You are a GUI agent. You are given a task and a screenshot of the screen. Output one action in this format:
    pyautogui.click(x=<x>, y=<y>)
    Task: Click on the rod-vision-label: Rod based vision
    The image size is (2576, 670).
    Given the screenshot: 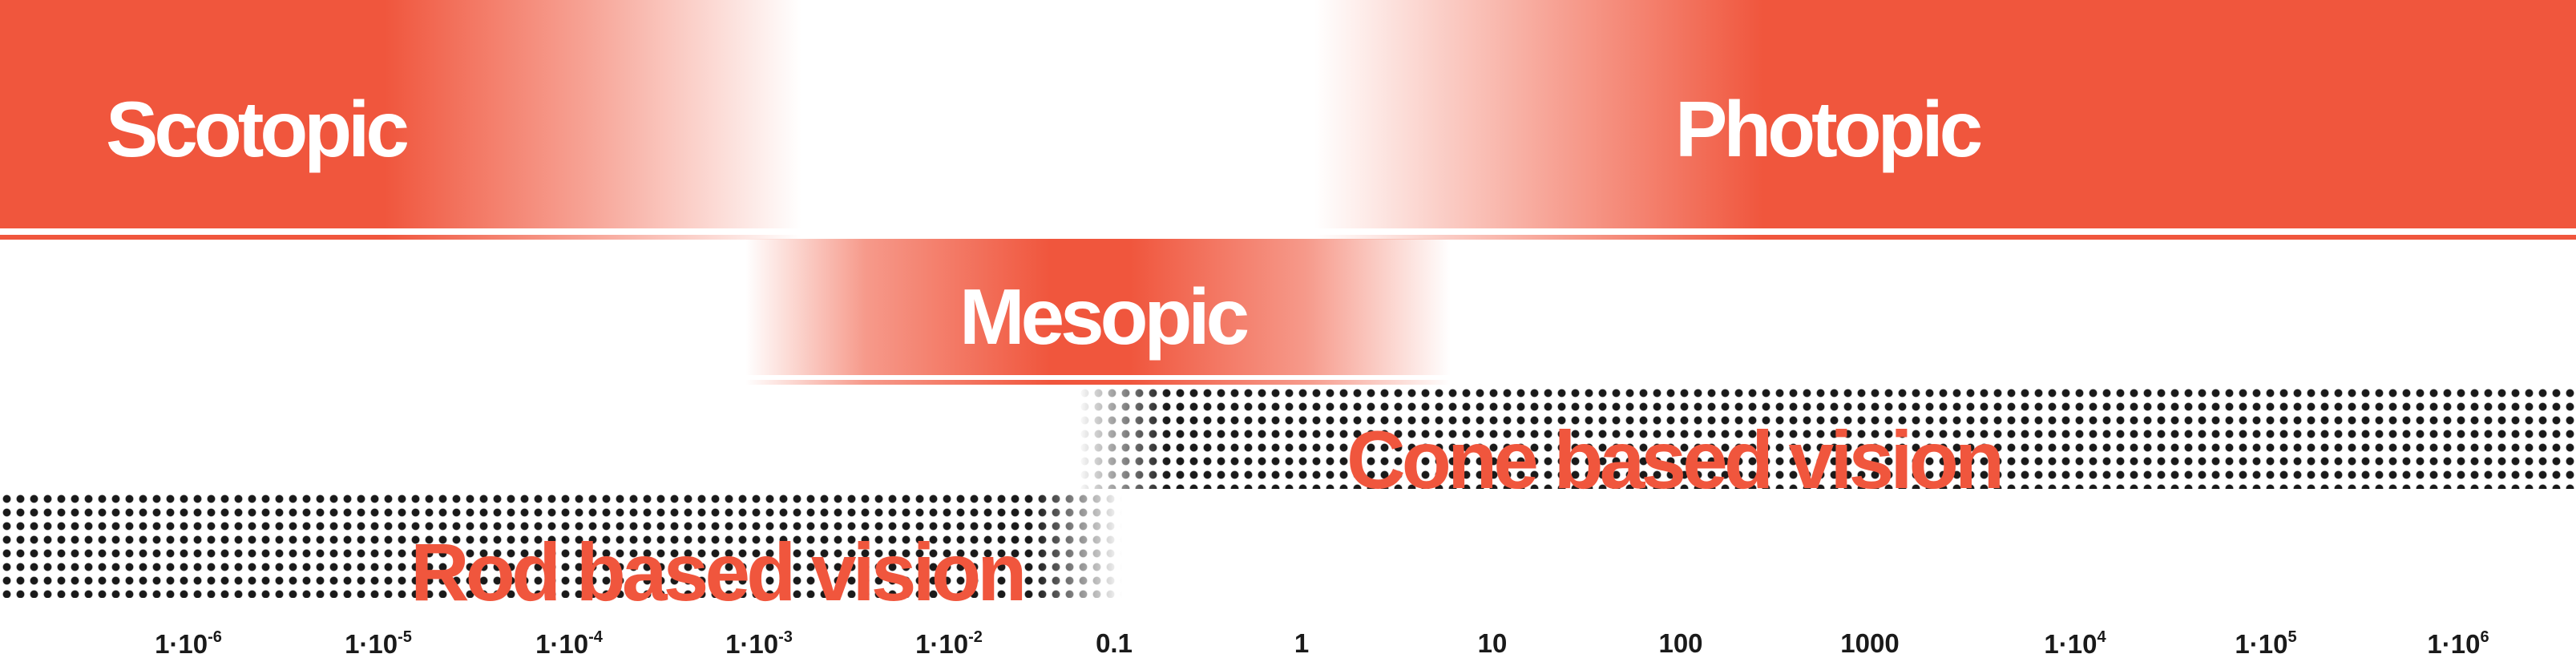 What is the action you would take?
    pyautogui.click(x=719, y=573)
    